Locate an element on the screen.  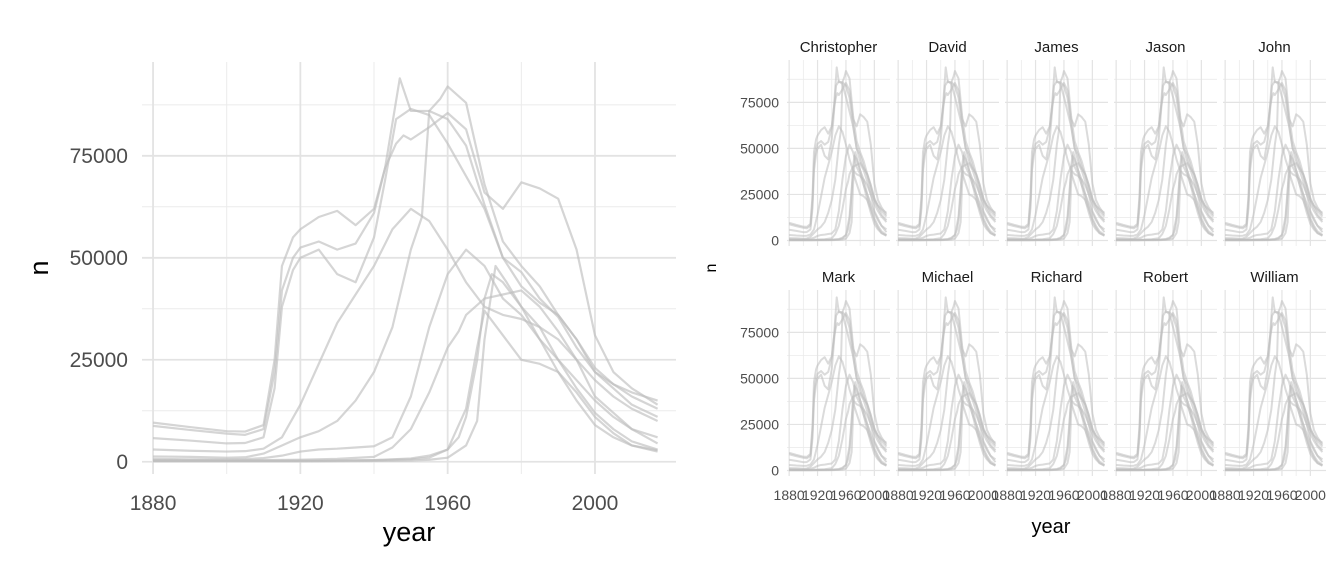
facet-strip-label: Richard is located at coordinates (1057, 277).